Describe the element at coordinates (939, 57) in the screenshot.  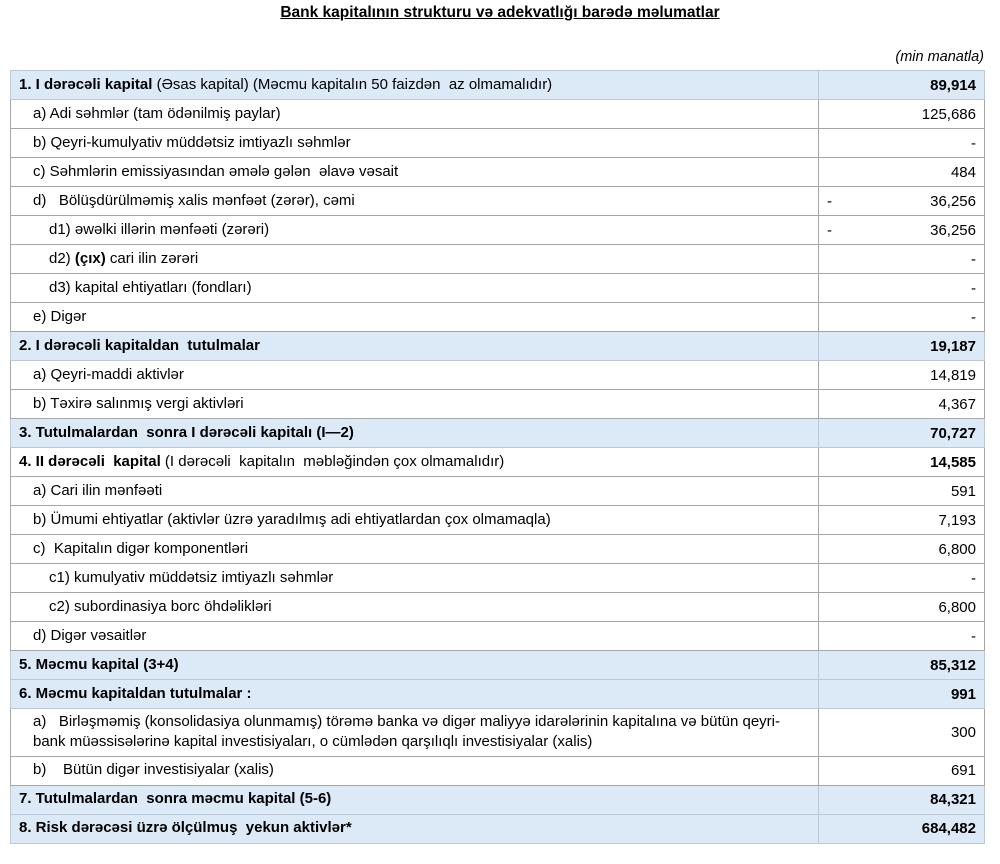
I see `unit-label: (min manatla)` at that location.